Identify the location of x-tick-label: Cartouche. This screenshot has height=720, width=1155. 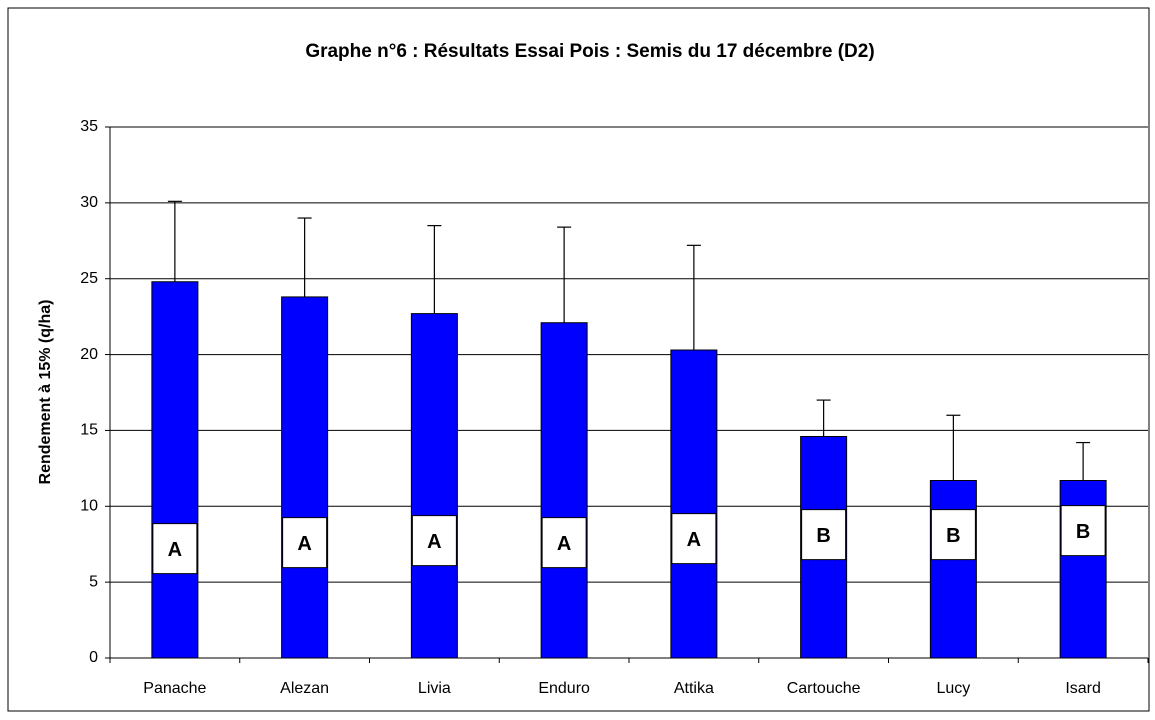
(824, 688).